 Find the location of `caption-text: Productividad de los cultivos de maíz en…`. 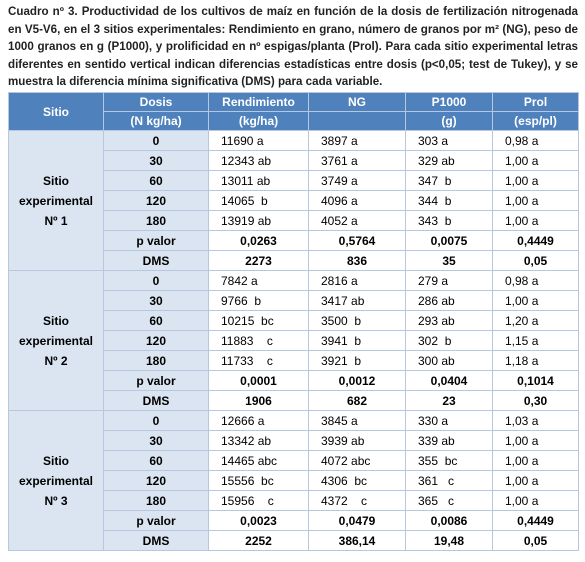

caption-text: Productividad de los cultivos de maíz en… is located at coordinates (293, 47).